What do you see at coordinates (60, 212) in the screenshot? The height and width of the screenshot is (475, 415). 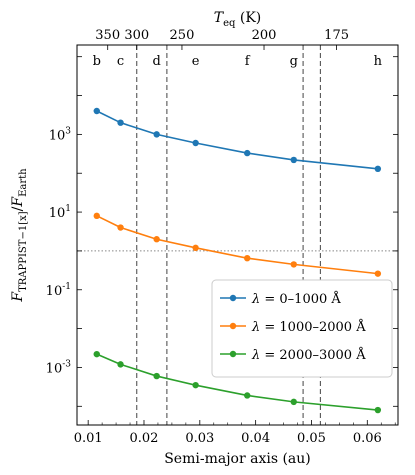 I see `y-tick-label: 10¹` at bounding box center [60, 212].